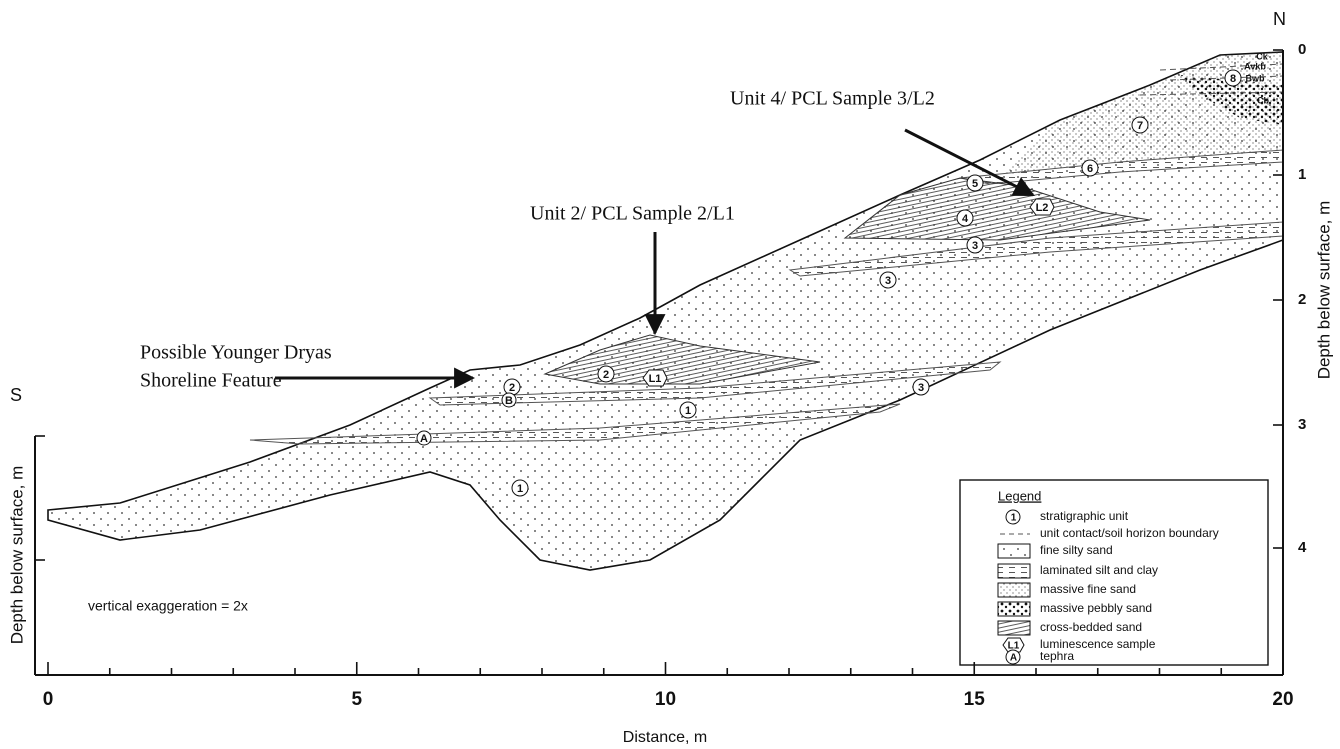 Image resolution: width=1340 pixels, height=749 pixels. What do you see at coordinates (665, 737) in the screenshot?
I see `x-axis-label: Distance, m` at bounding box center [665, 737].